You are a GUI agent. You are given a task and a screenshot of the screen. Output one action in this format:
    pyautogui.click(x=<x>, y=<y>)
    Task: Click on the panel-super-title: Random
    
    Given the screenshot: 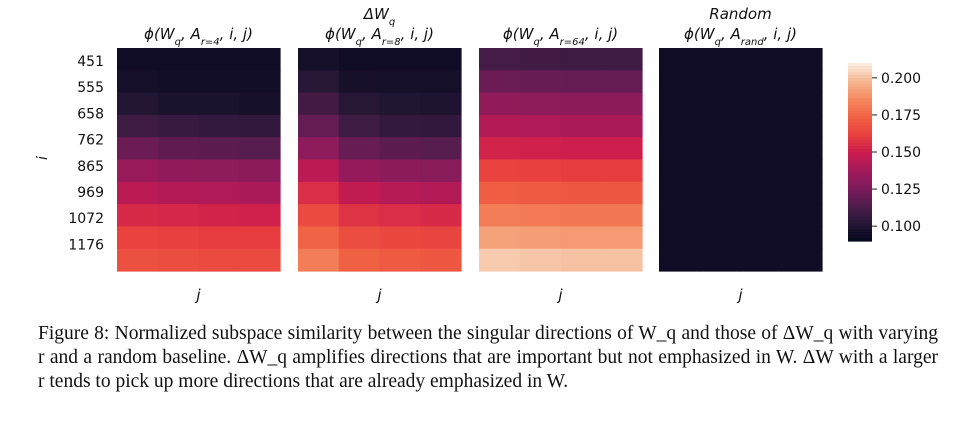 What is the action you would take?
    pyautogui.click(x=740, y=14)
    